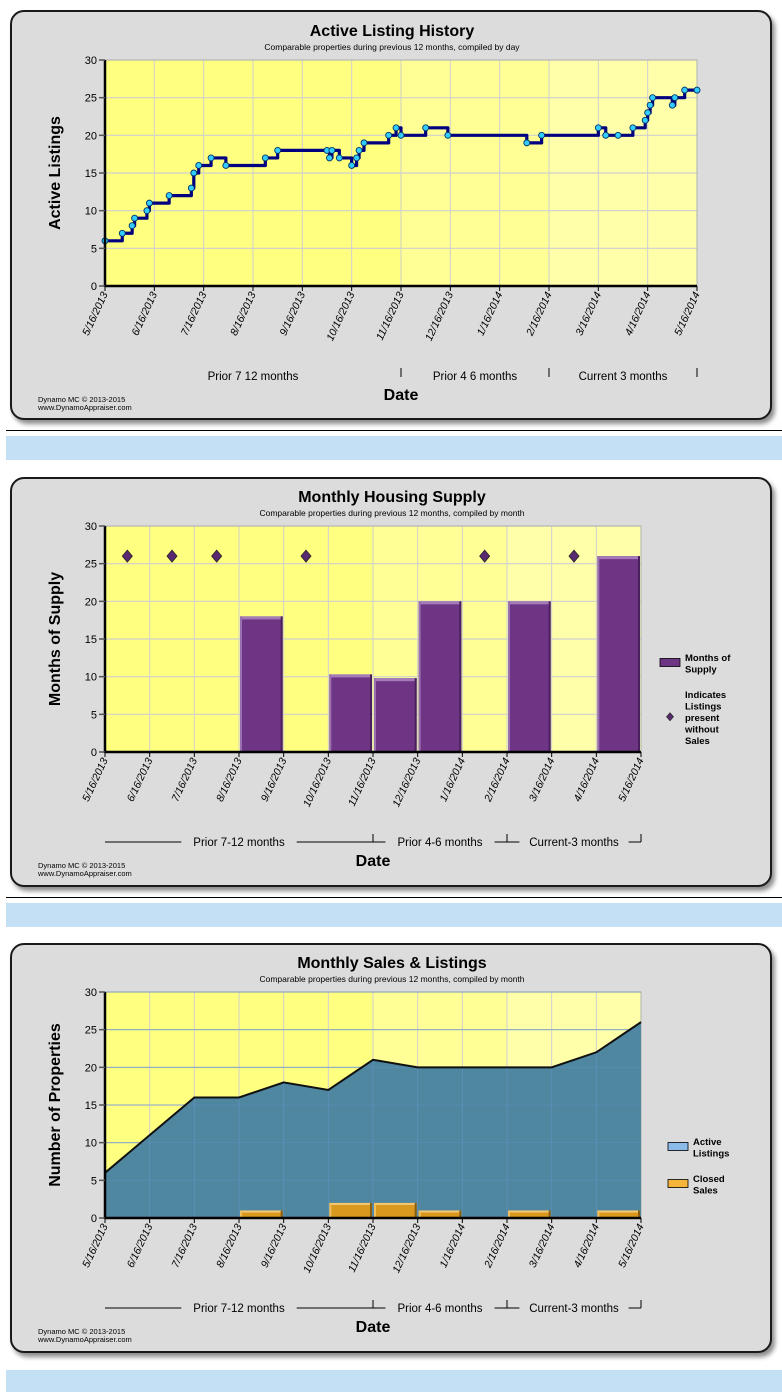 The image size is (782, 1392). Describe the element at coordinates (406, 782) in the screenshot. I see `x-tick-label: 12/16/2013` at that location.